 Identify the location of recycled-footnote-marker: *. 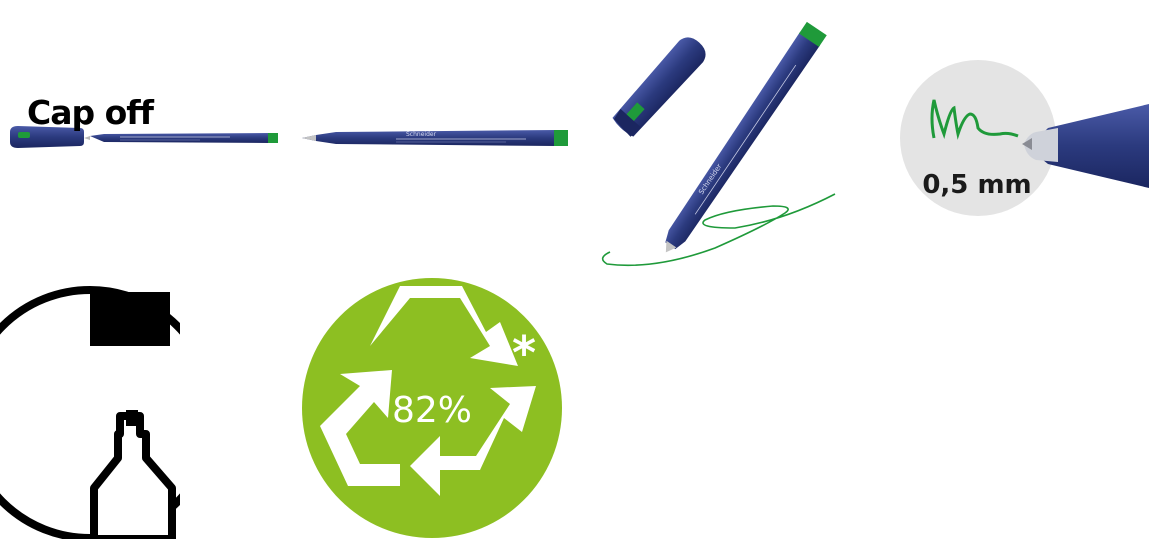
(524, 353).